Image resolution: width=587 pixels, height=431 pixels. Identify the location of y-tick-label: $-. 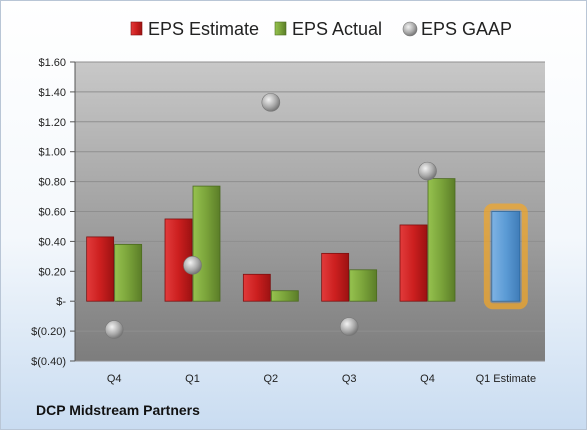
(61, 302).